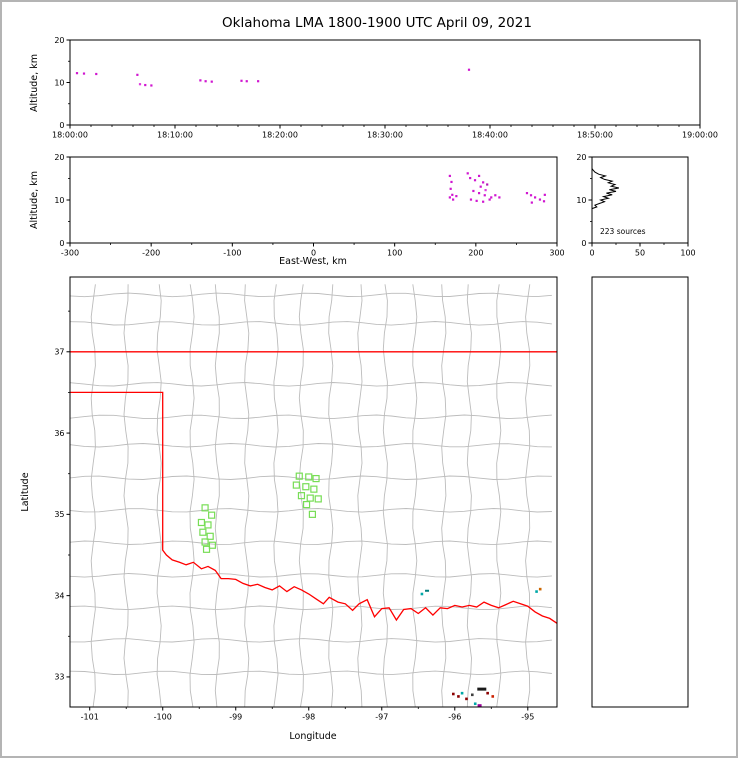  I want to click on x-tick-label: -100, so click(232, 253).